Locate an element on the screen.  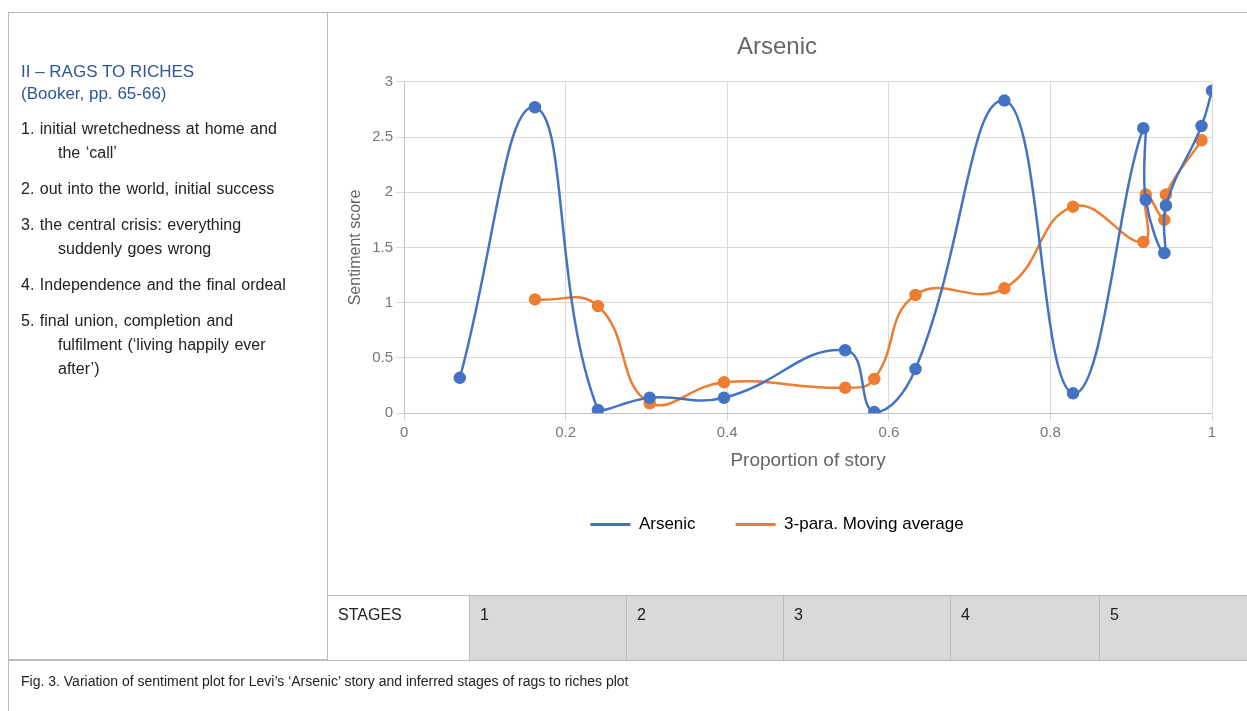
x-tick-label: 1 is located at coordinates (1212, 432).